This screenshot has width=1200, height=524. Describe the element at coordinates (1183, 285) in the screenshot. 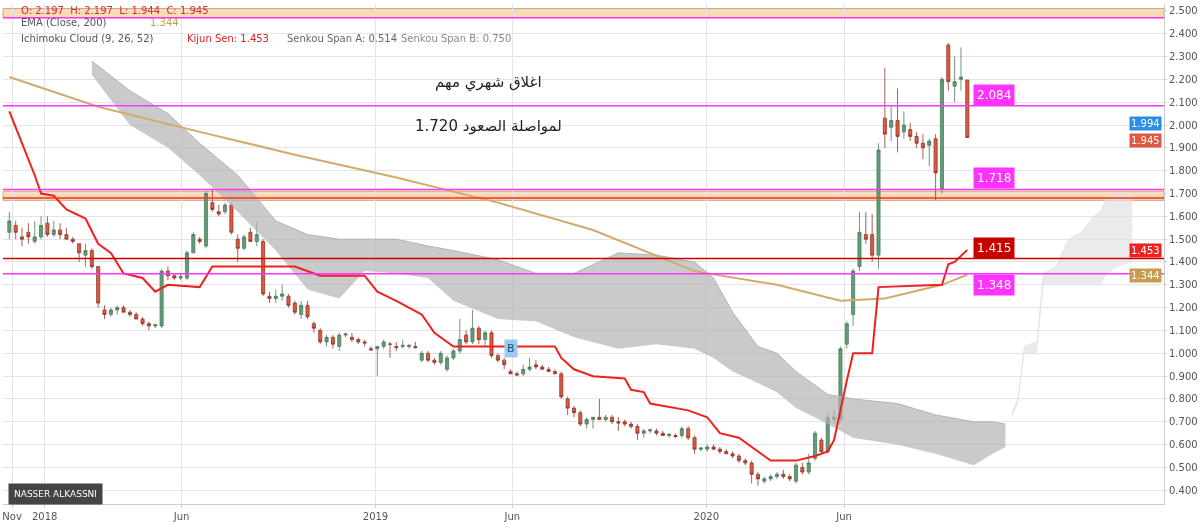

I see `y-tick-label: 1.300` at that location.